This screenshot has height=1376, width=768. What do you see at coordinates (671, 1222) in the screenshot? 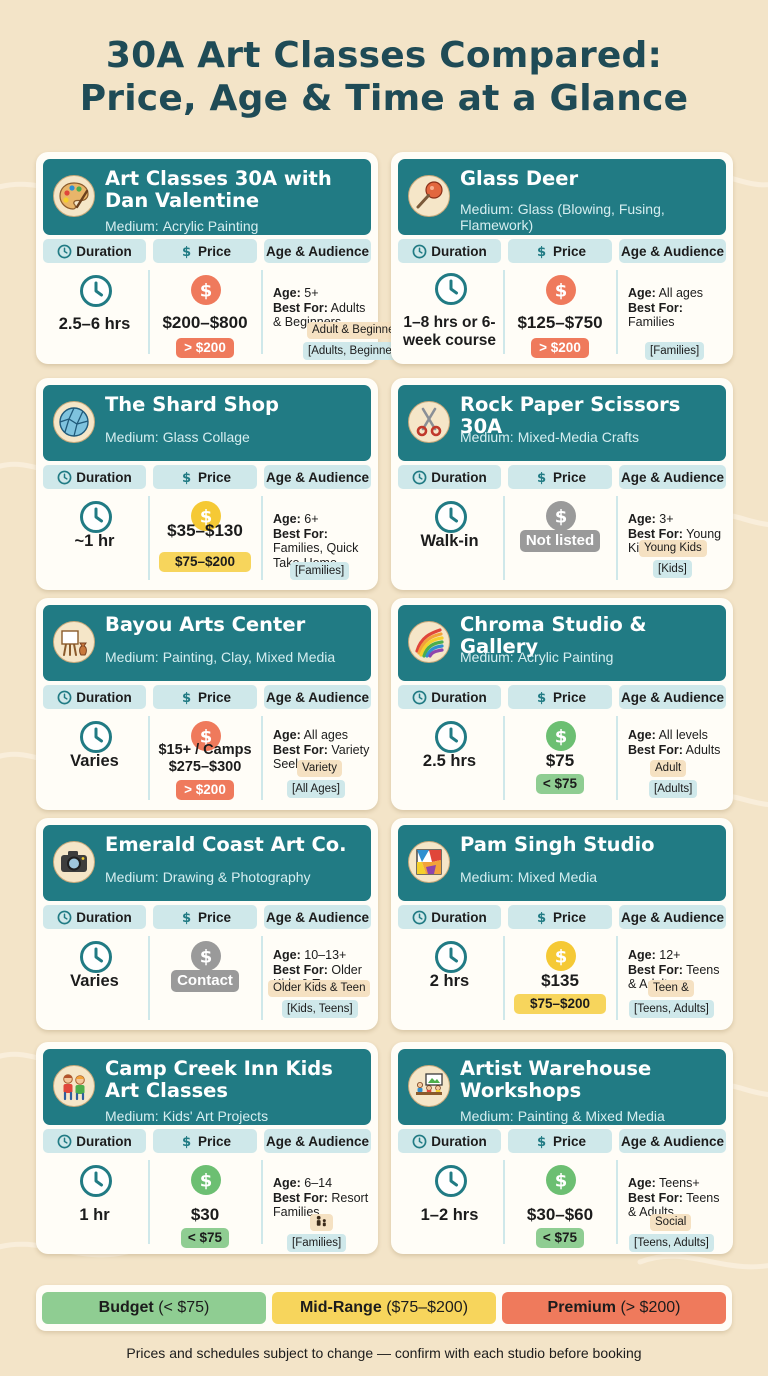
I see `audience-tag: Social` at bounding box center [671, 1222].